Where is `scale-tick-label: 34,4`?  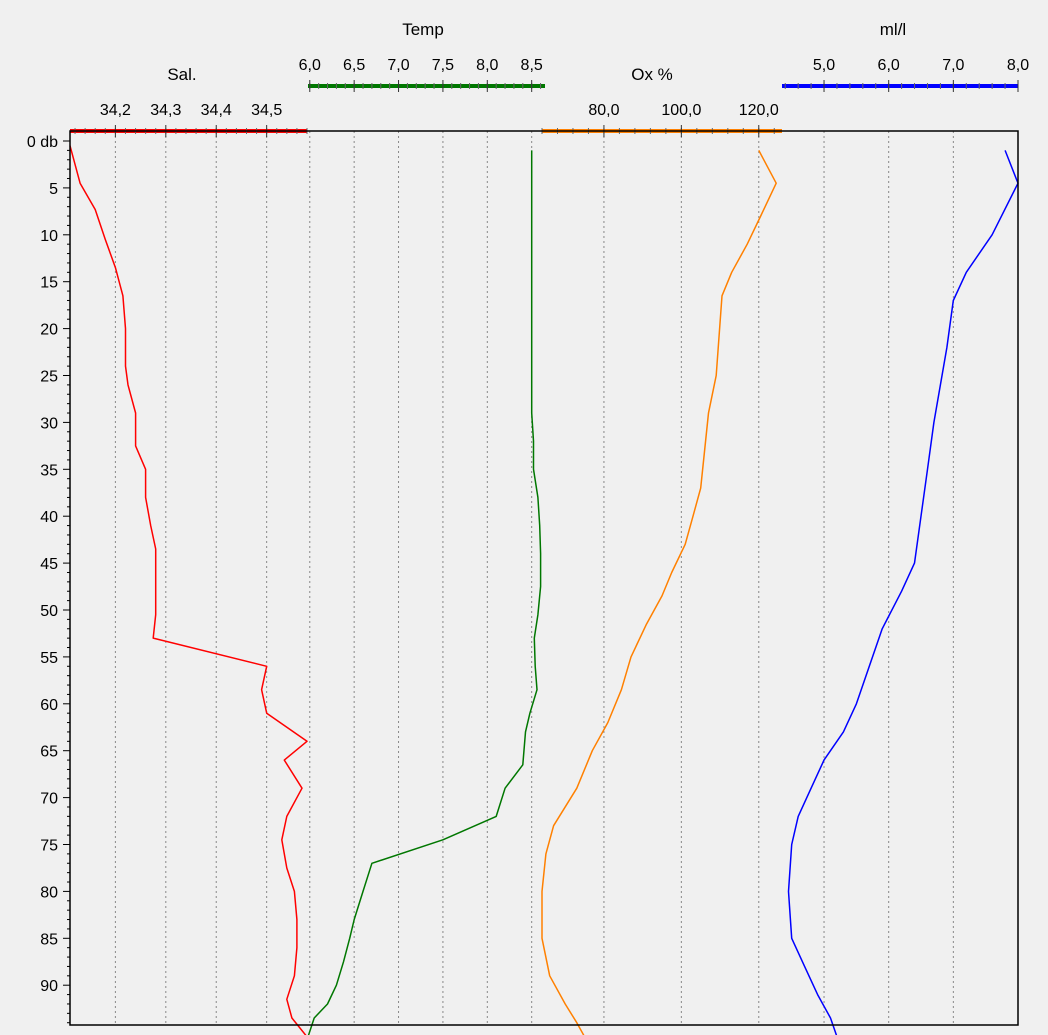
scale-tick-label: 34,4 is located at coordinates (216, 110).